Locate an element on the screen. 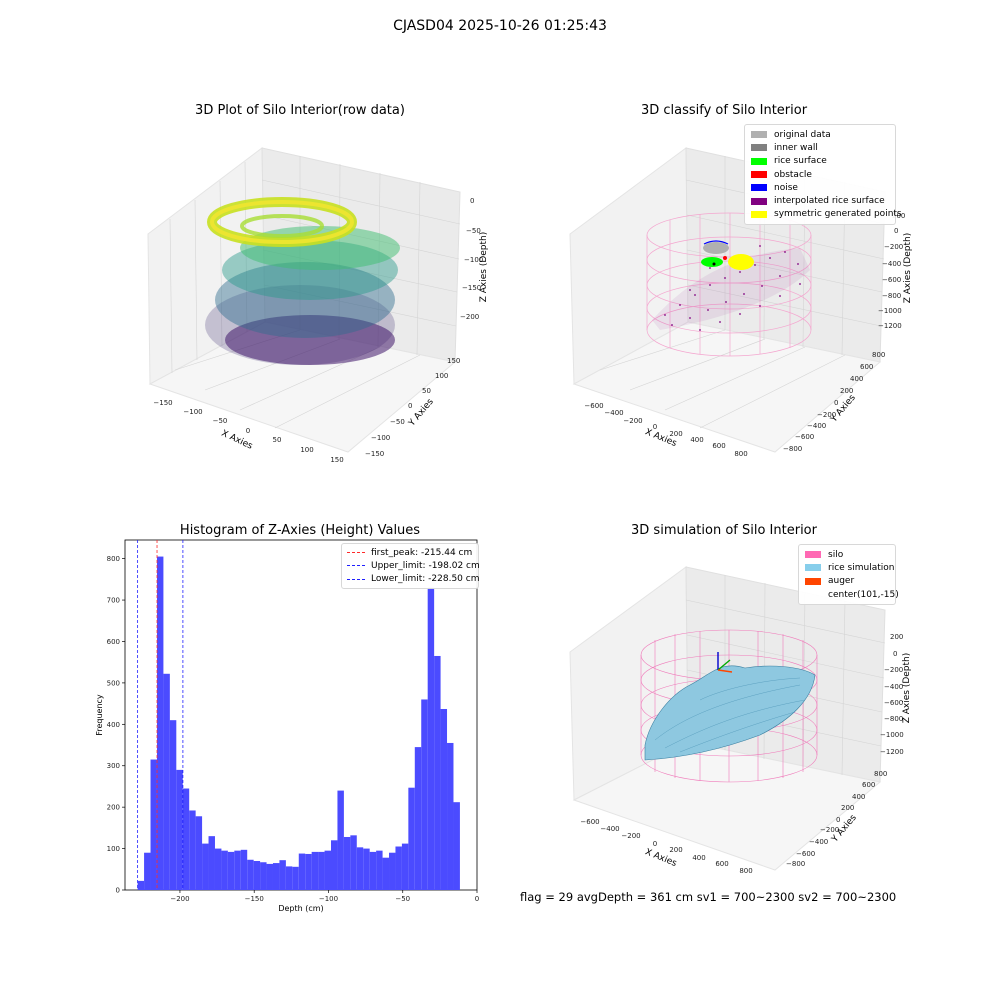 This screenshot has height=1000, width=1000. legend-item: interpolated rice surface is located at coordinates (820, 200).